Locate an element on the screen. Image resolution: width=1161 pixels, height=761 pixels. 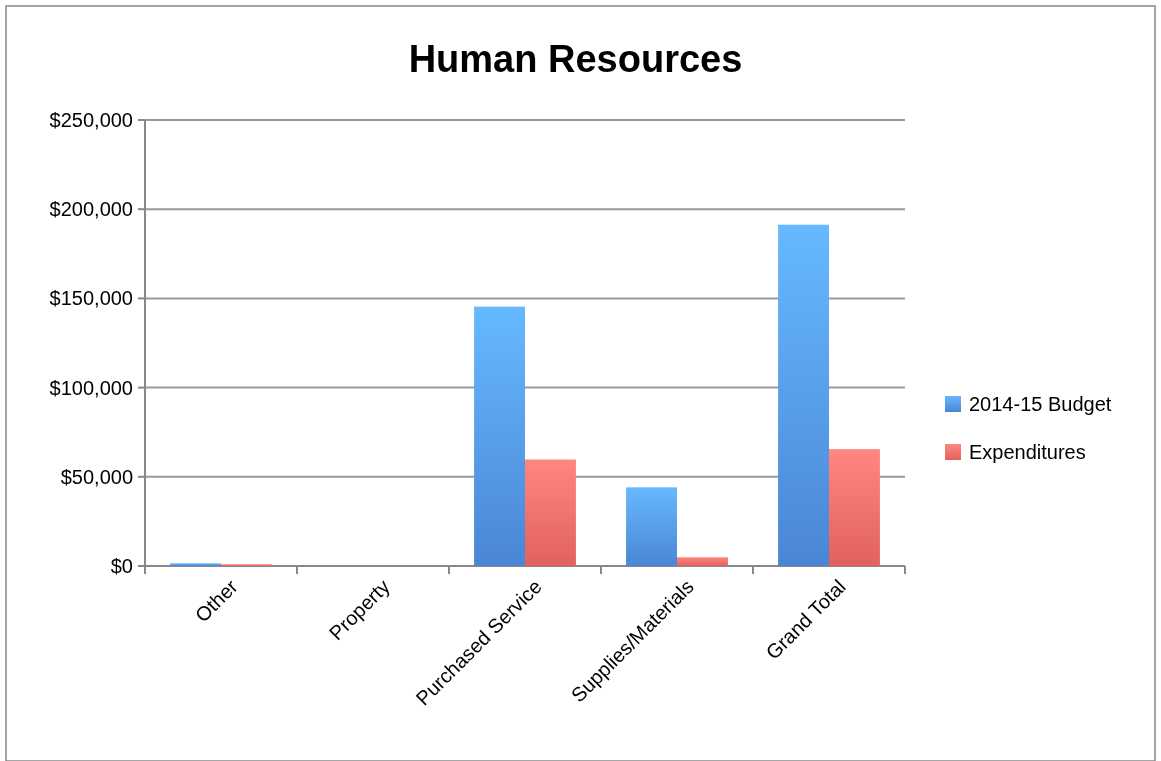
legend-label: 2014-15 Budget is located at coordinates (1040, 404).